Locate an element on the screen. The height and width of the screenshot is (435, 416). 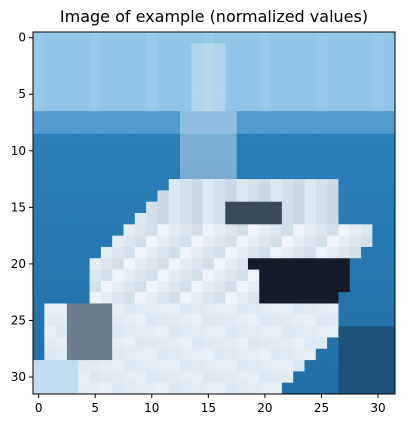
x-axis: 0 5 10 15 20 25 30 is located at coordinates (210, 404).